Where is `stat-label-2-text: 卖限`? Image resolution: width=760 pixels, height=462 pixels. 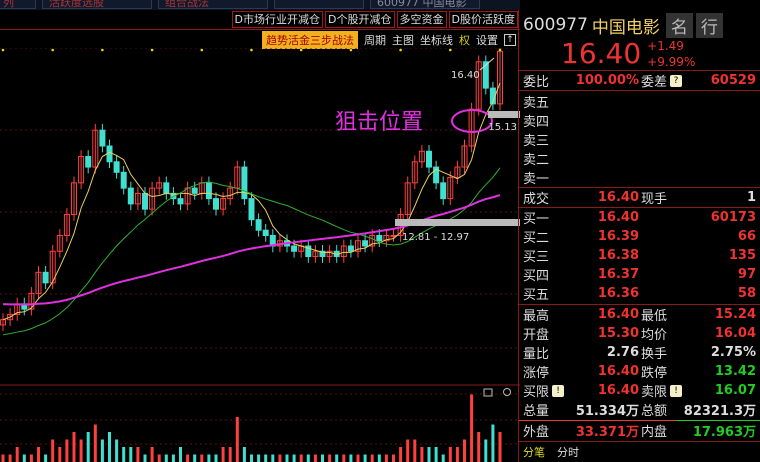 stat-label-2-text: 卖限 is located at coordinates (654, 392).